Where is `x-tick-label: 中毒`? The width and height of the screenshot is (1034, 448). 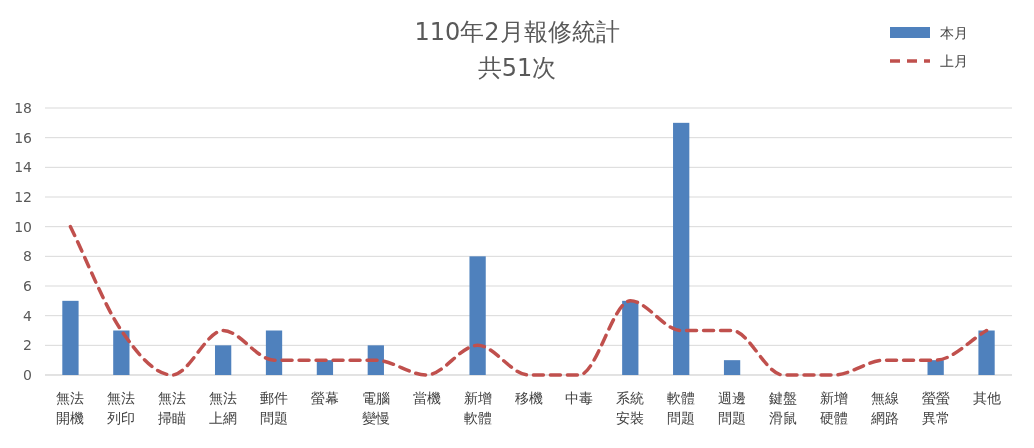
x-tick-label: 中毒 is located at coordinates (579, 398).